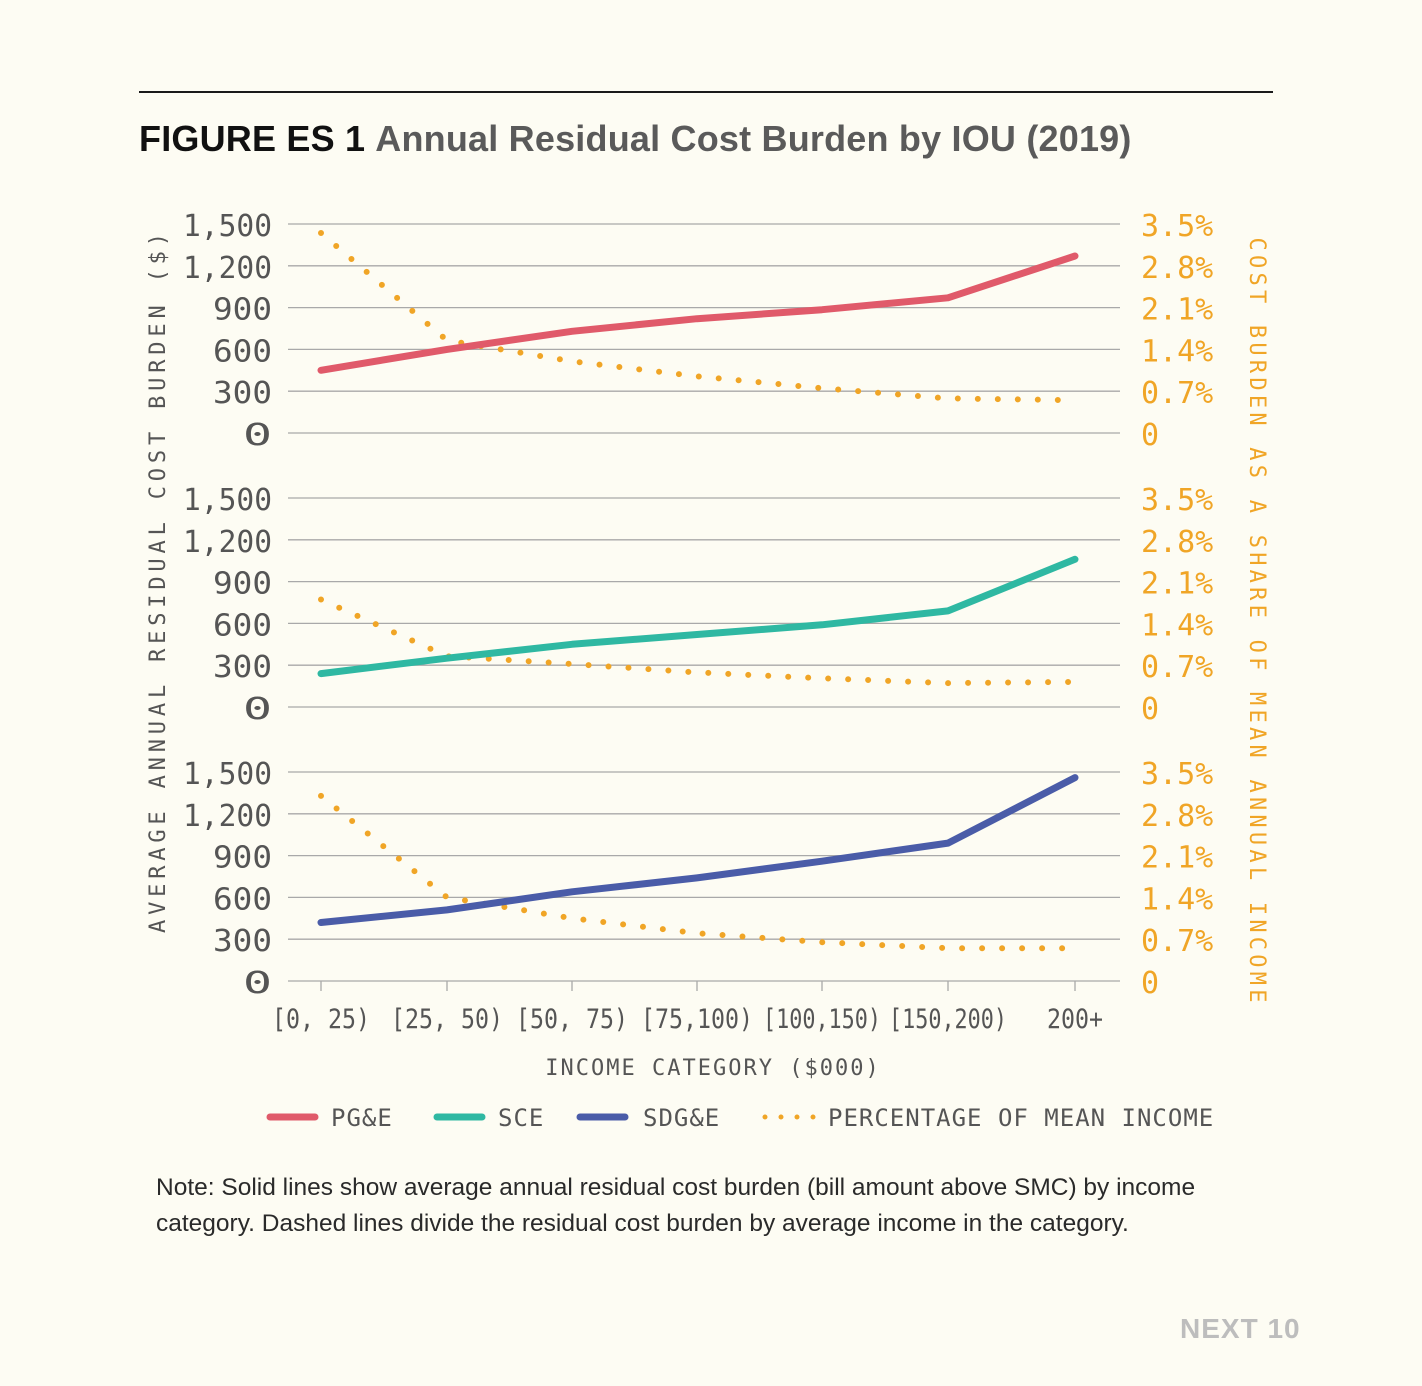 The height and width of the screenshot is (1386, 1422). I want to click on x-tick-label: [0, 25), so click(321, 1019).